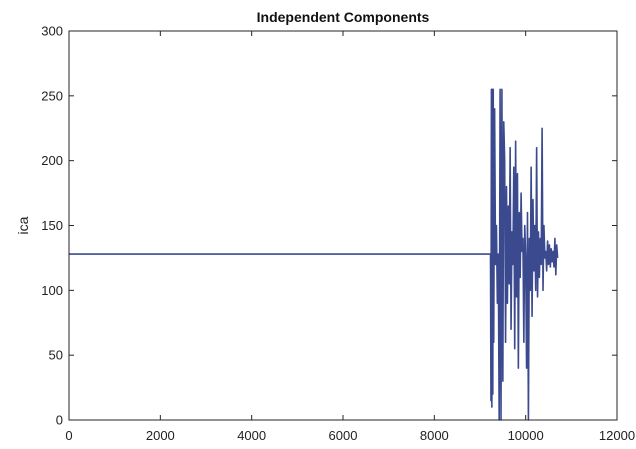  I want to click on y-tick-label: 250, so click(52, 95).